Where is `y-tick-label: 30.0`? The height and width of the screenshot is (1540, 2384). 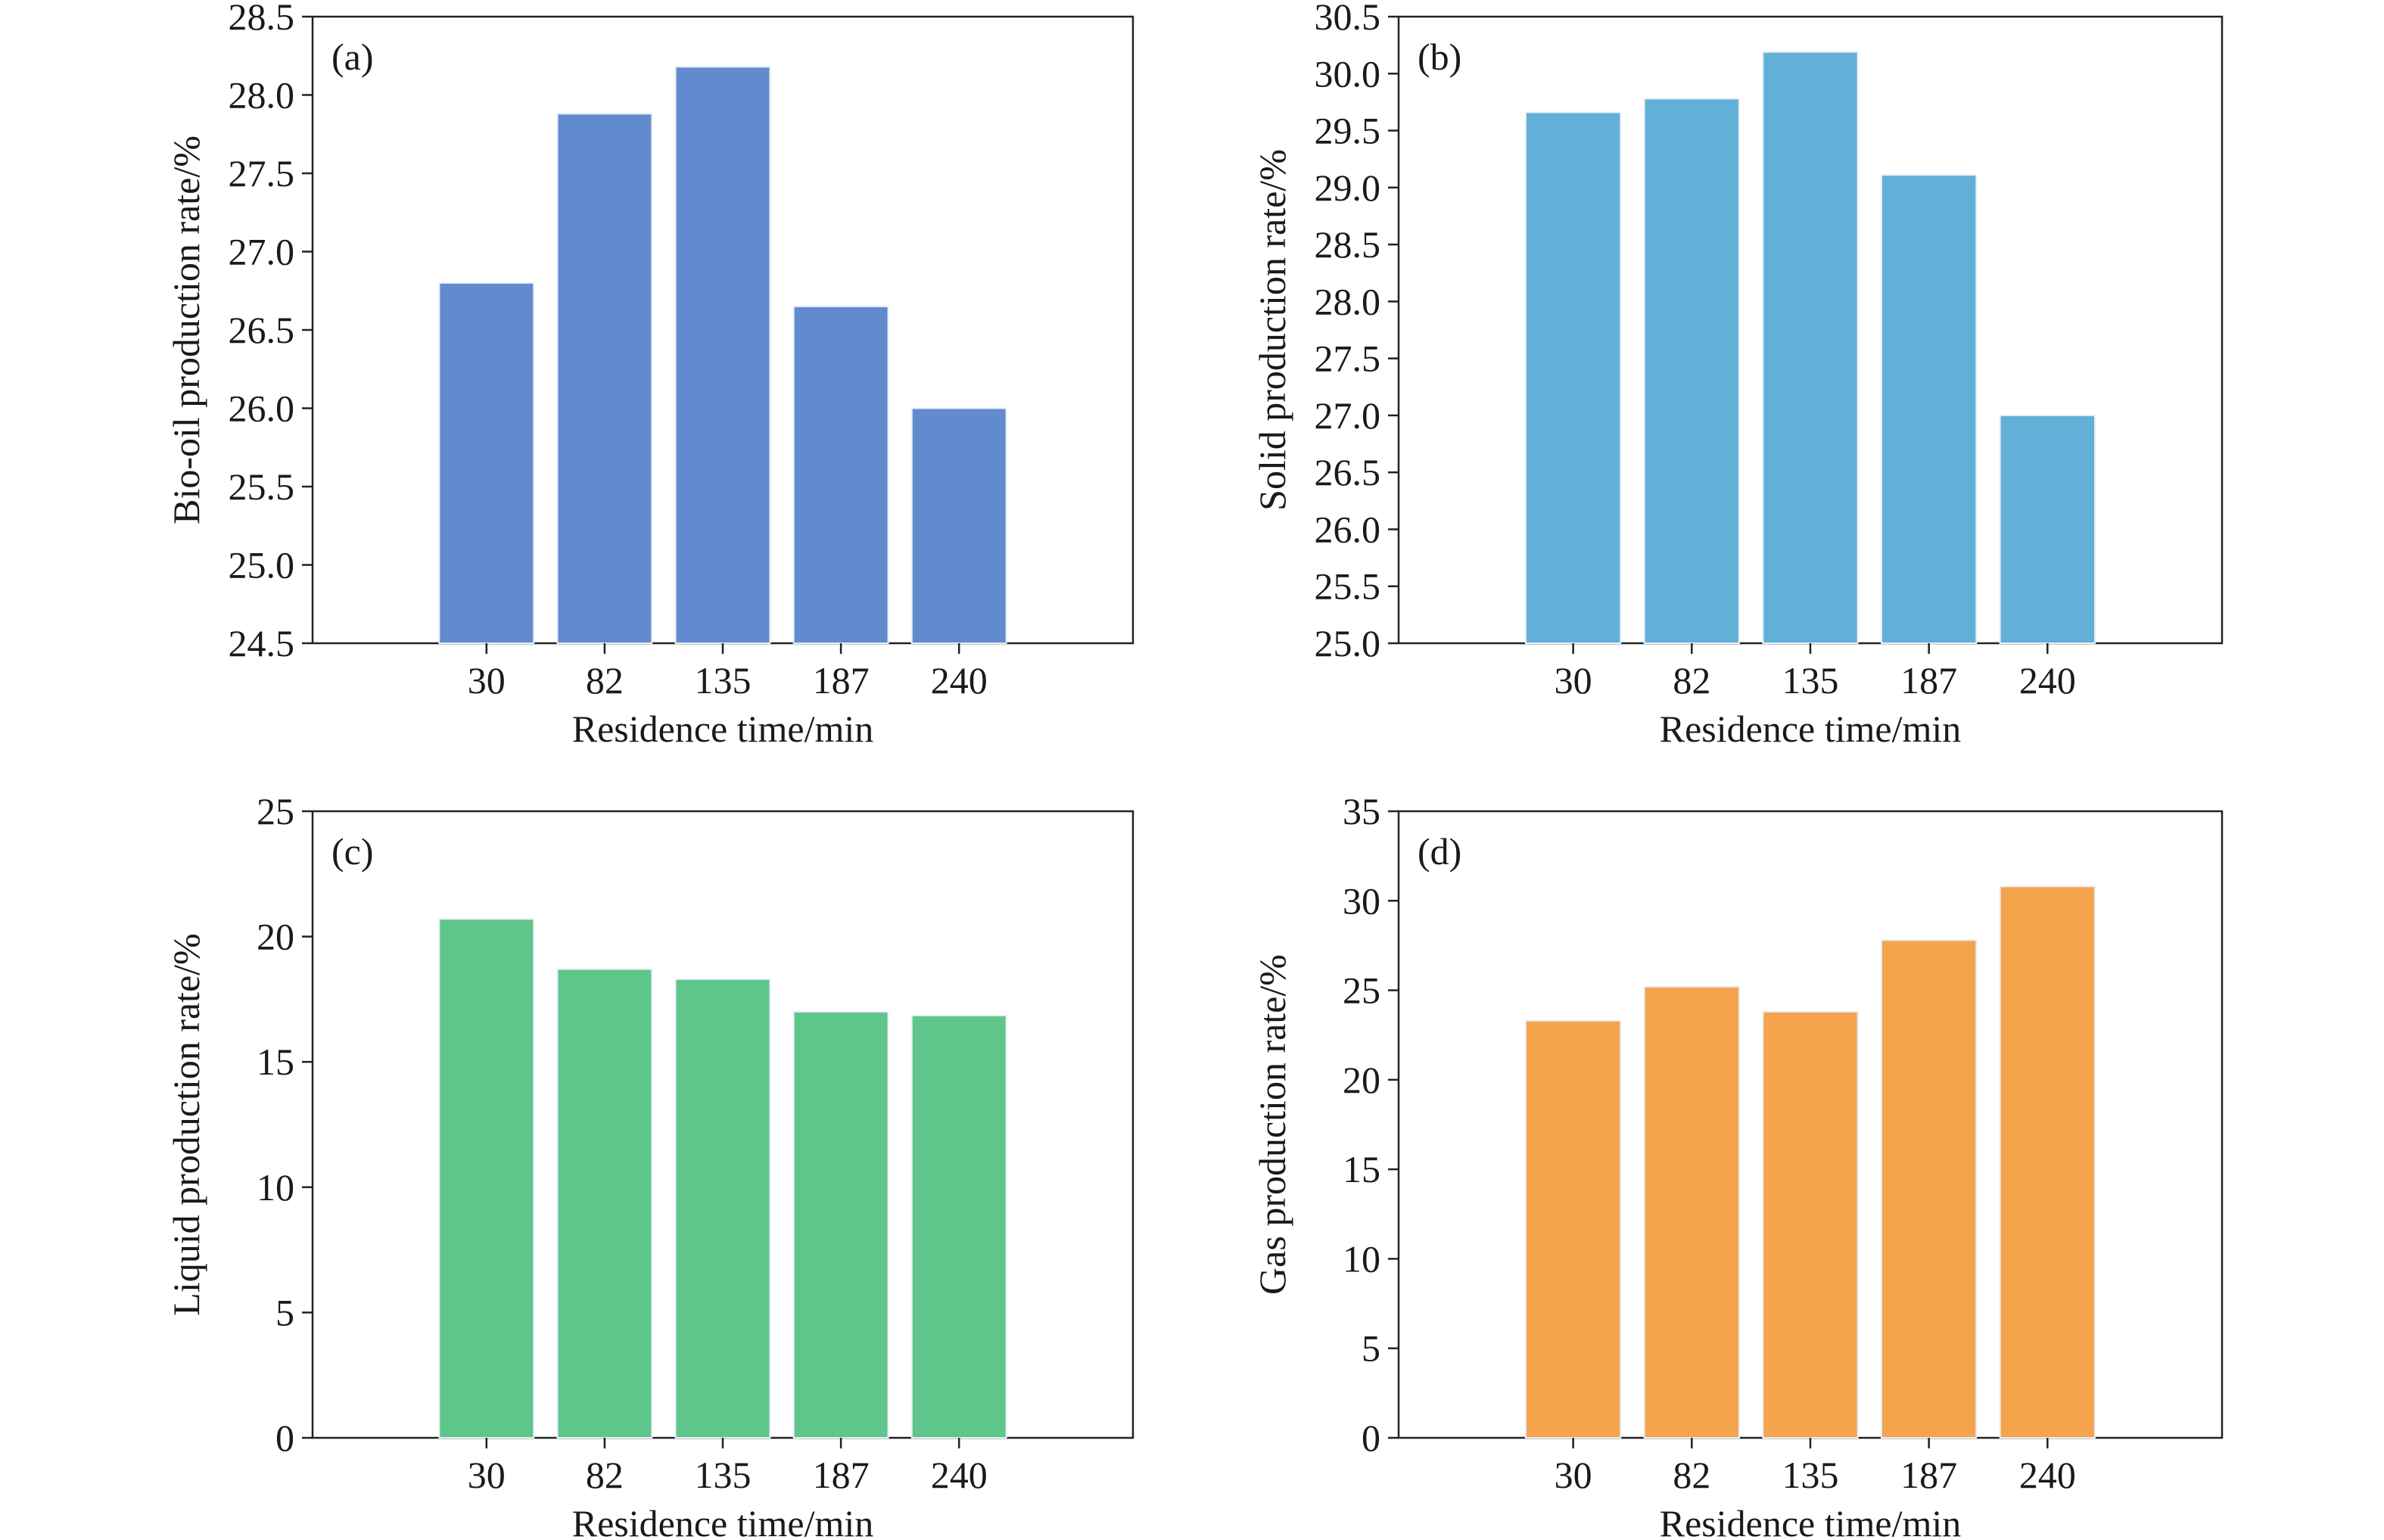
y-tick-label: 30.0 is located at coordinates (1348, 73).